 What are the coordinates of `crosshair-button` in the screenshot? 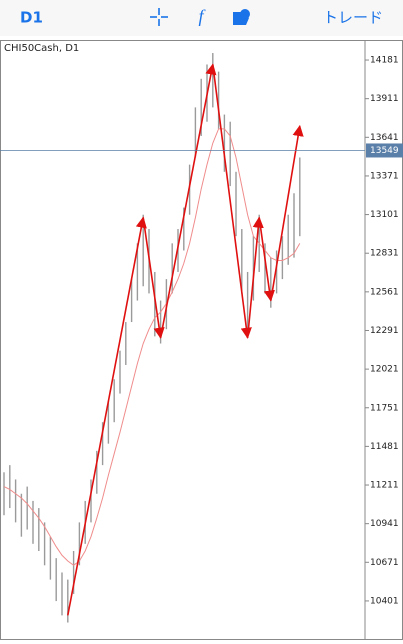 It's located at (159, 17).